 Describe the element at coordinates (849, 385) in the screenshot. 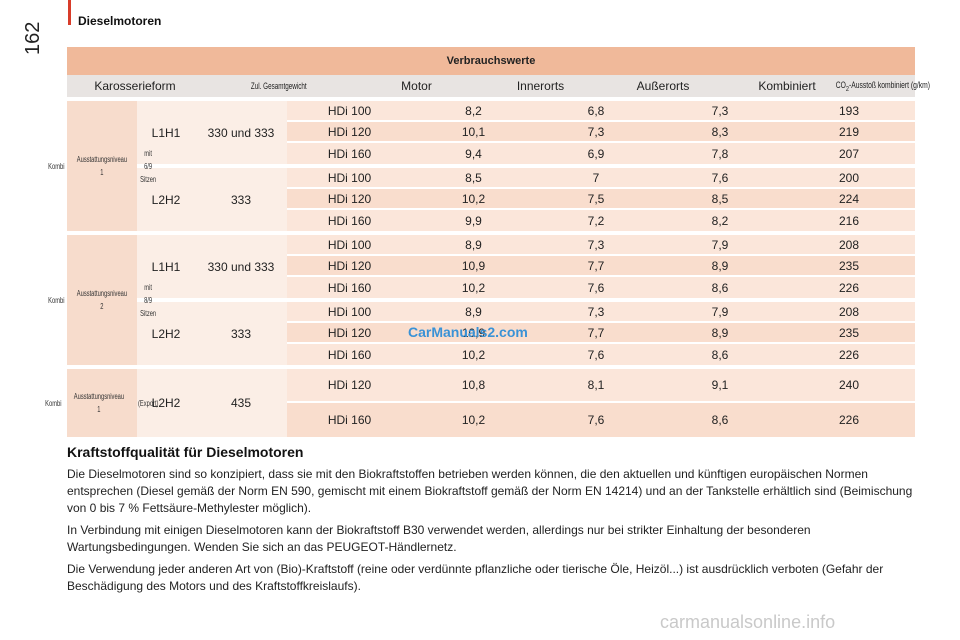

I see `cell-co2: 240` at that location.